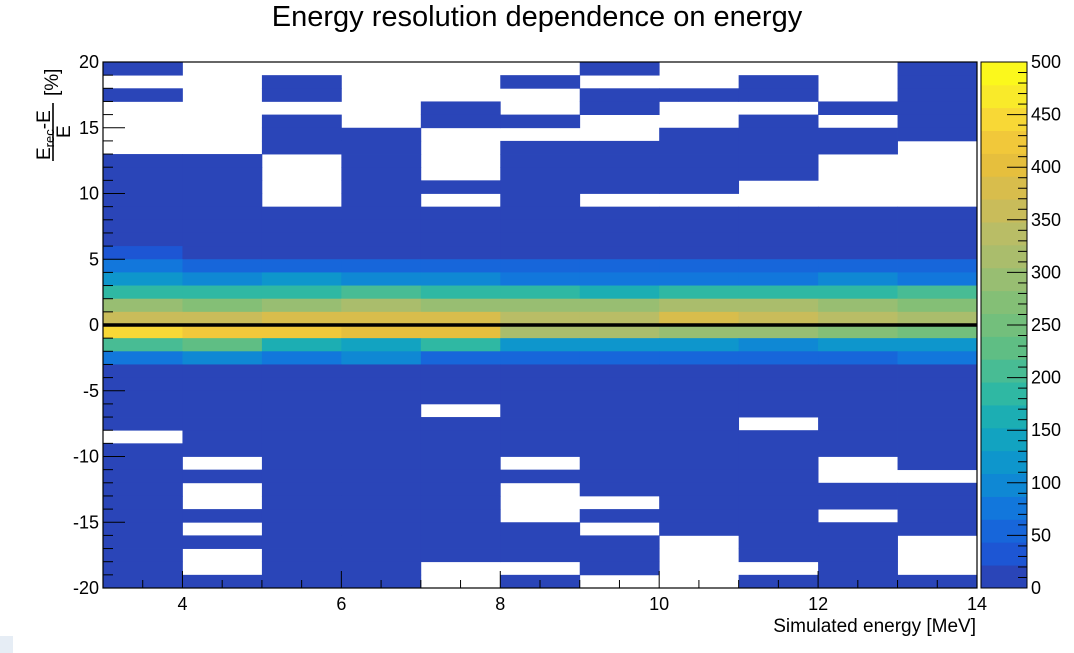 This screenshot has height=653, width=1074. What do you see at coordinates (537, 17) in the screenshot?
I see `chart-title: Energy resolution dependence on energy` at bounding box center [537, 17].